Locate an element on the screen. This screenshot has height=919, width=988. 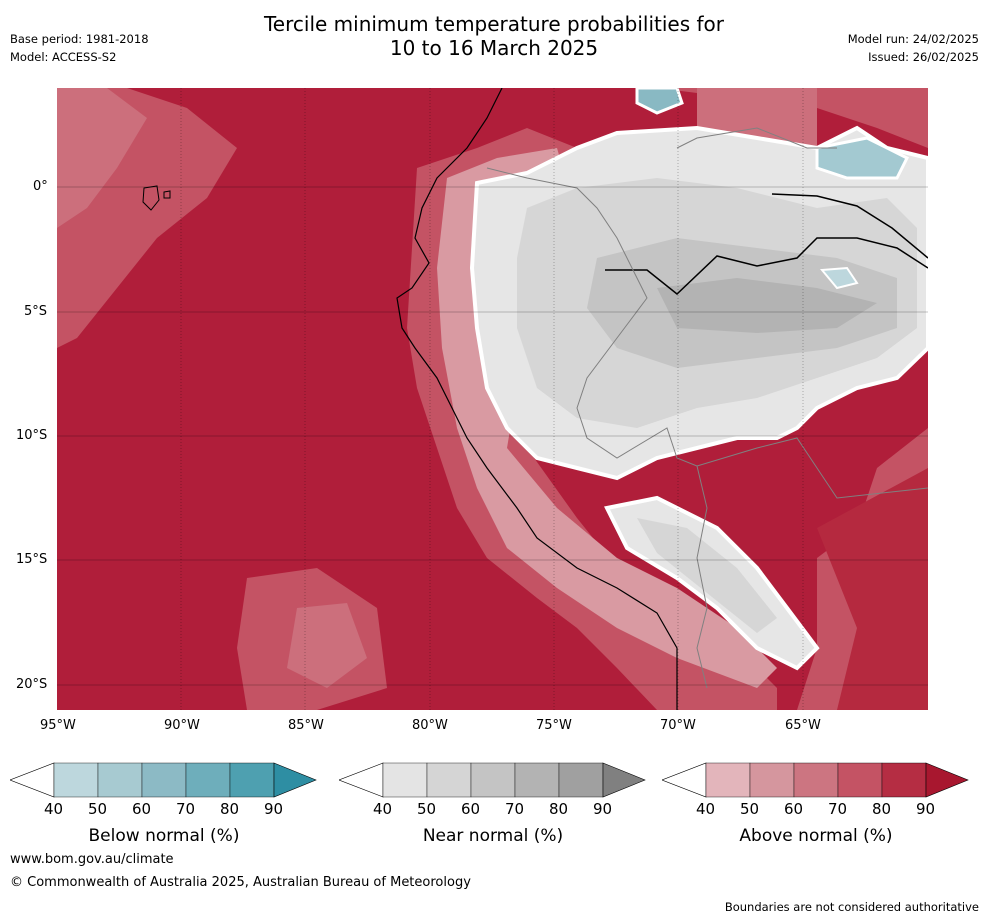
colorbar-below-label: Below normal (%) is located at coordinates (164, 836).